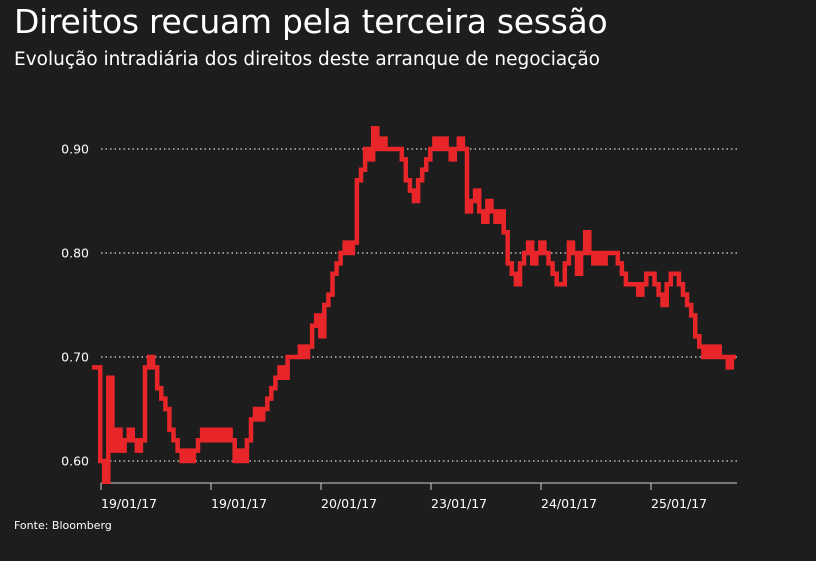  What do you see at coordinates (75, 253) in the screenshot?
I see `y-tick-label: 0.80` at bounding box center [75, 253].